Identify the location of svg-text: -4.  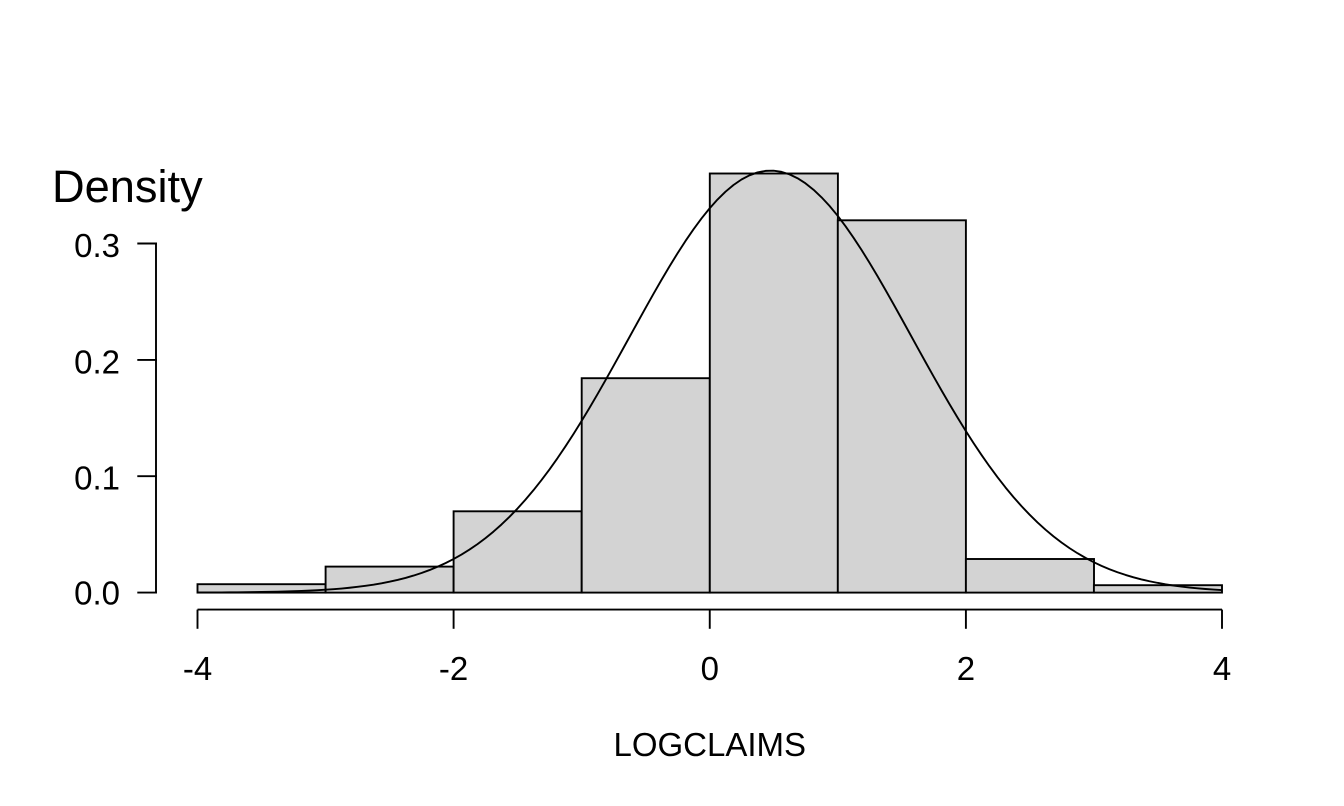
(197, 668).